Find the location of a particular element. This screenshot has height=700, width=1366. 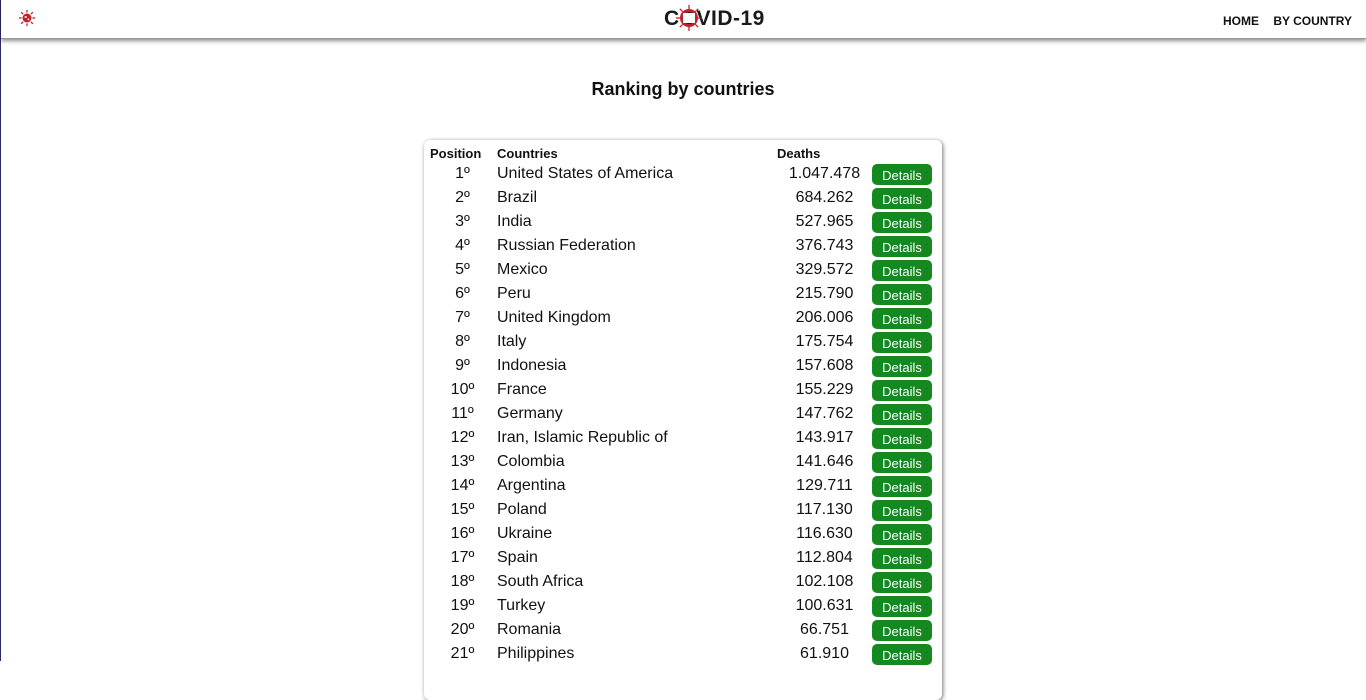

rank-position: 2º is located at coordinates (462, 197).